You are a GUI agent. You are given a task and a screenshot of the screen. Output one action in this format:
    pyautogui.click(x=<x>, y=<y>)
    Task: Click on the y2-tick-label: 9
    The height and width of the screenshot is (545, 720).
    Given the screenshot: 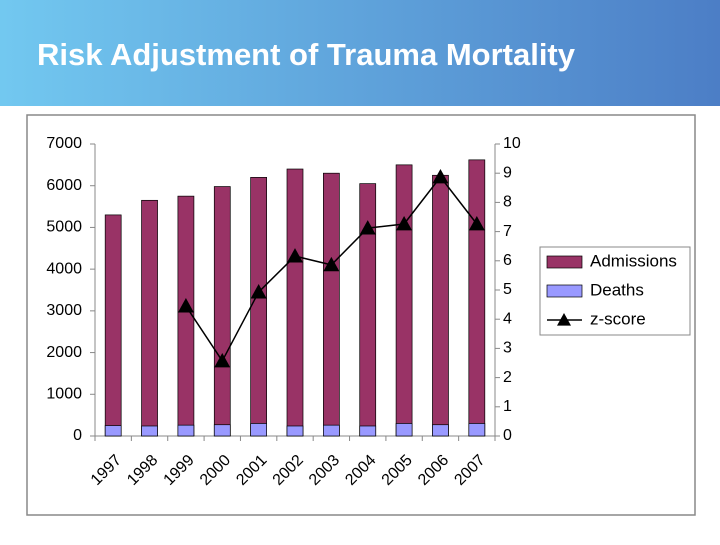 What is the action you would take?
    pyautogui.click(x=507, y=172)
    